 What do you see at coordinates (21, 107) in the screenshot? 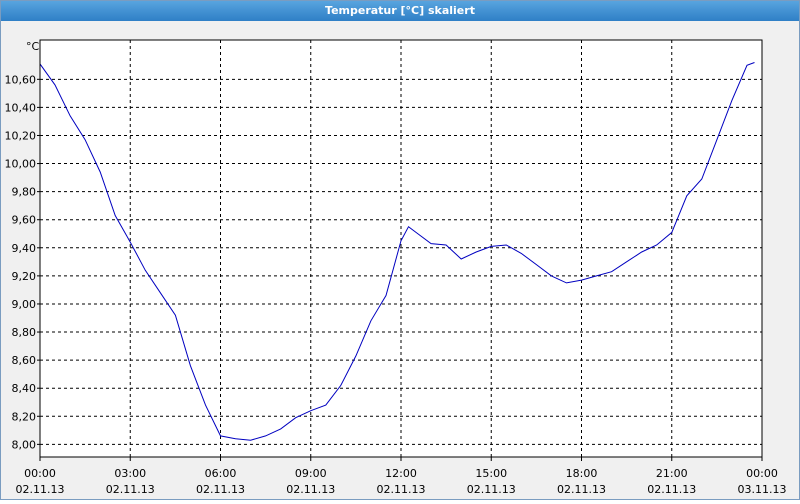
I see `y-tick-label: 10,40` at bounding box center [21, 107].